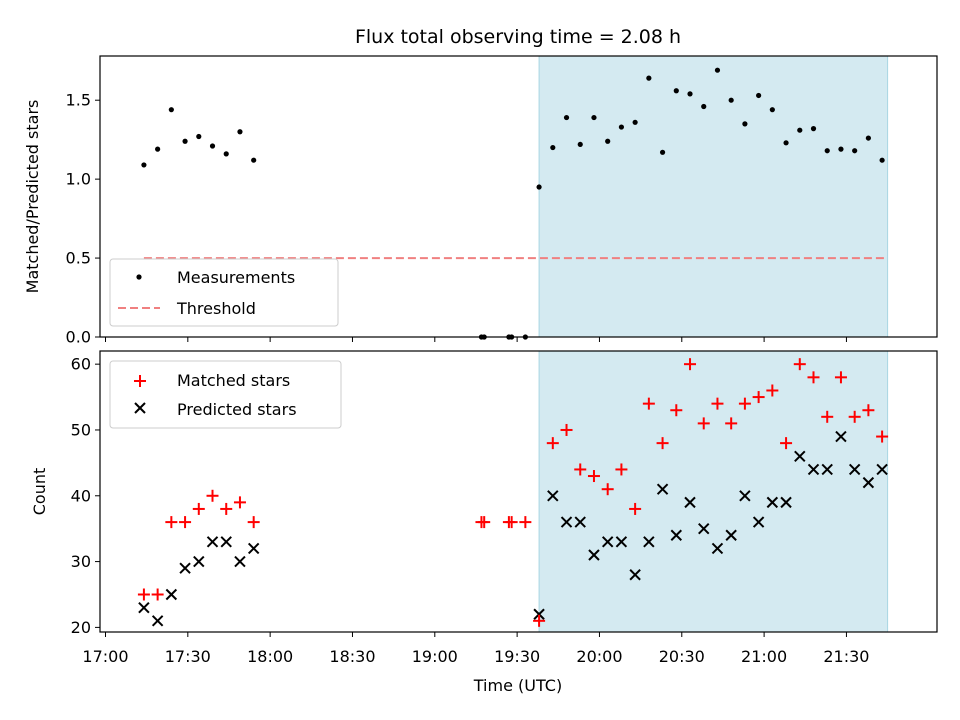  What do you see at coordinates (32, 197) in the screenshot?
I see `top-y-axis-label: Matched/Predicted stars` at bounding box center [32, 197].